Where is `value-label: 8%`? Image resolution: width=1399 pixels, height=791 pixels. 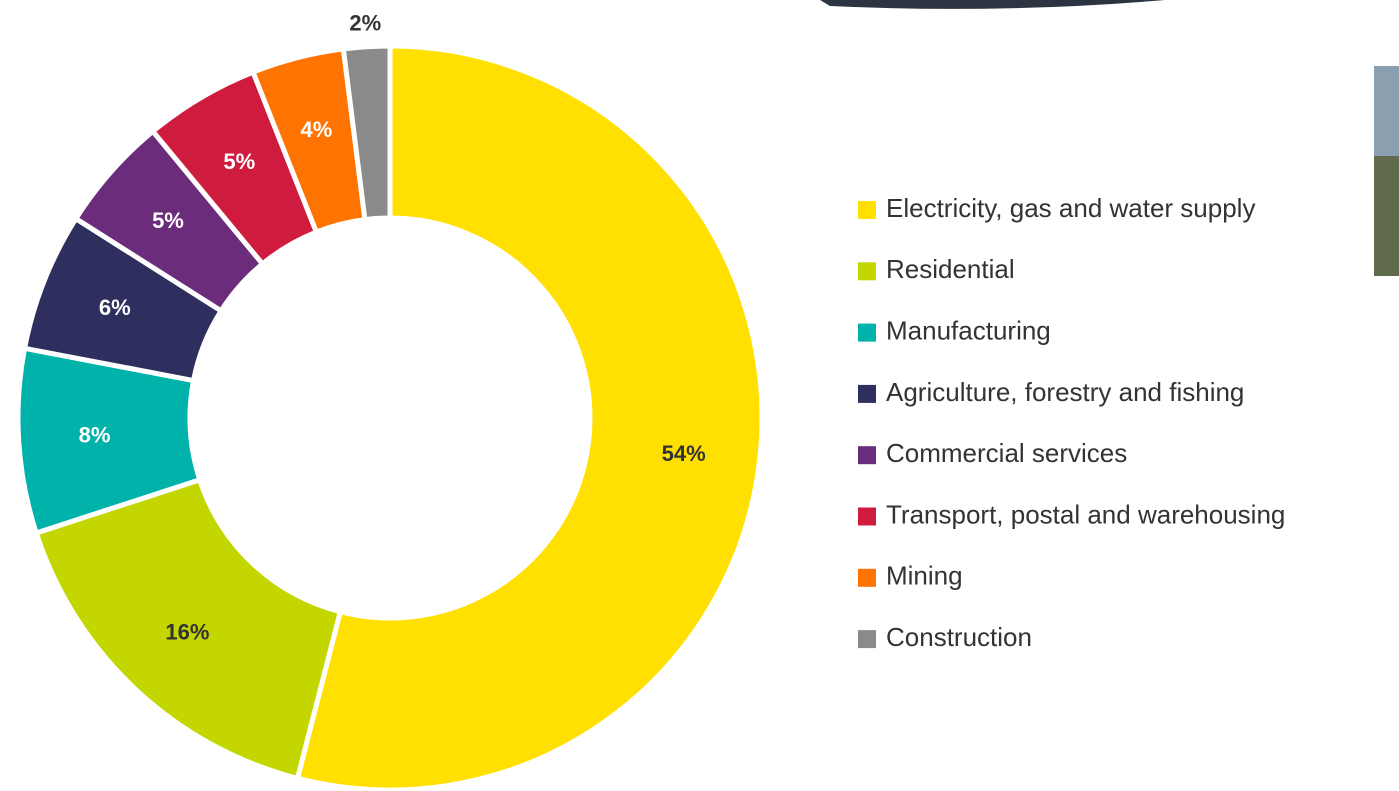
value-label: 8% is located at coordinates (95, 434).